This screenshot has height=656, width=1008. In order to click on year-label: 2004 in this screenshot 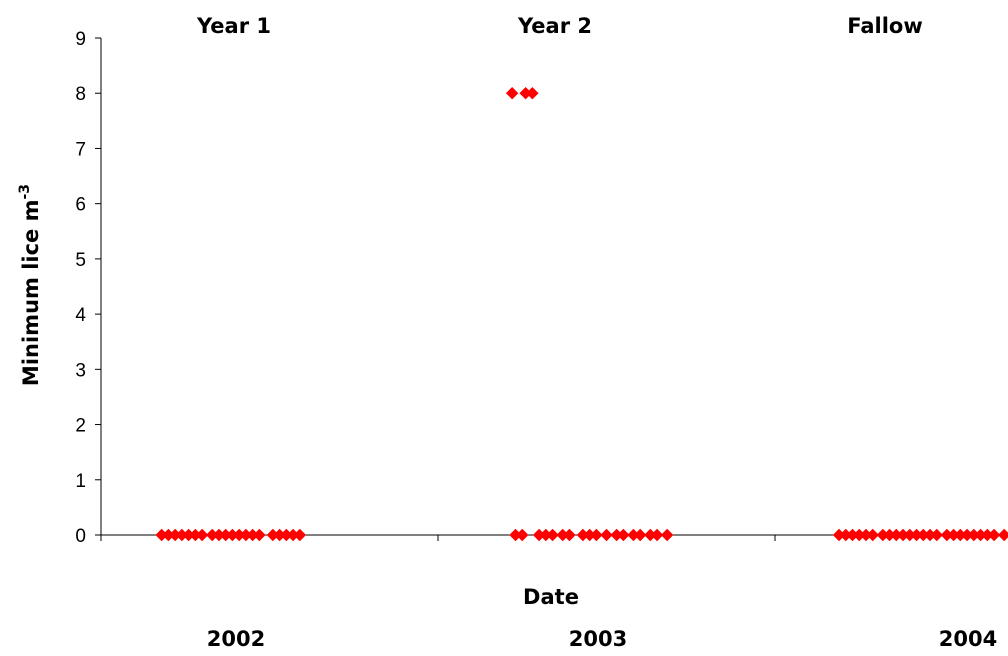, I will do `click(968, 639)`.